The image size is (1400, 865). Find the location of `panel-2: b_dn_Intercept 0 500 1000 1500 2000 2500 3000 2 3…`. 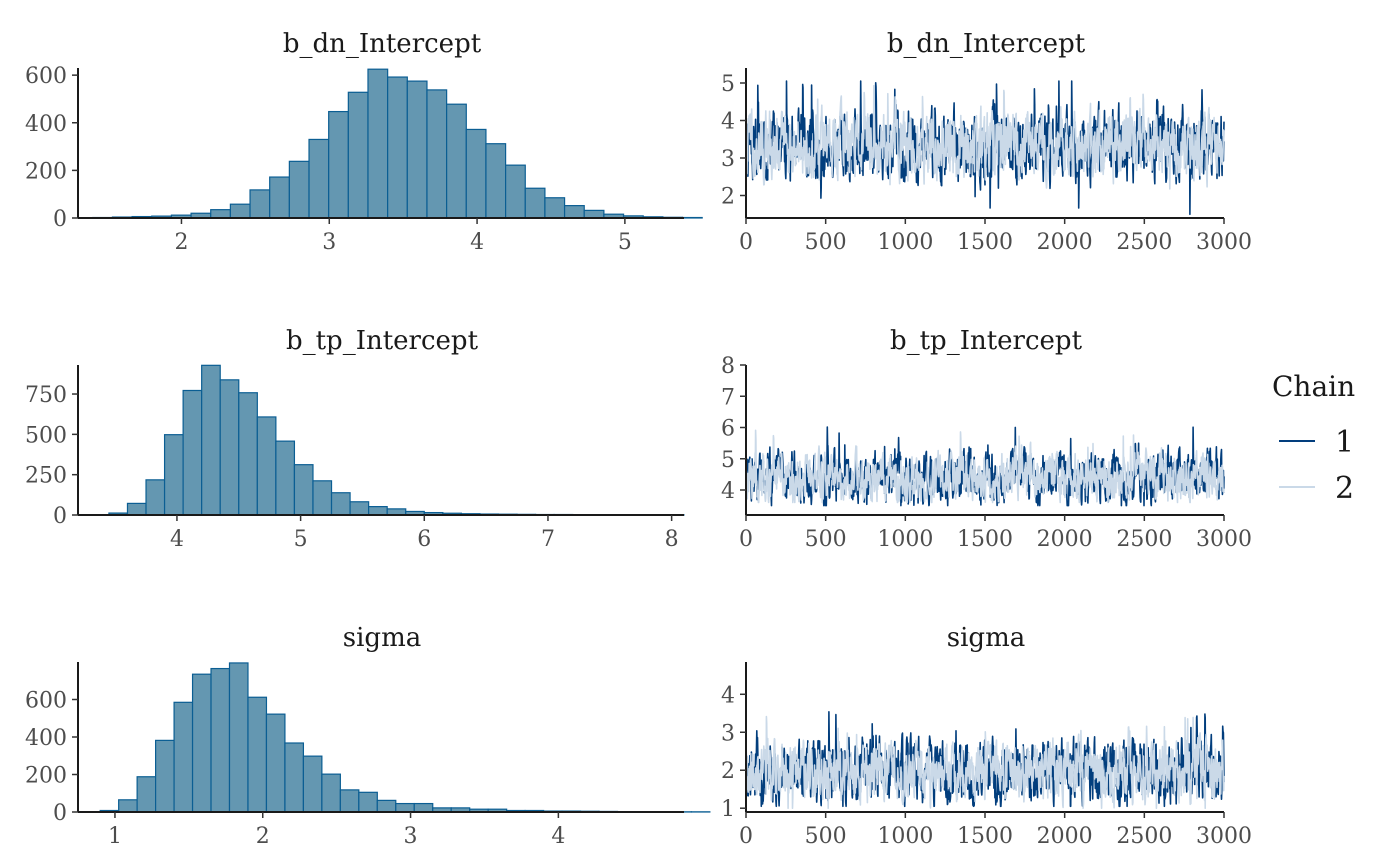

panel-2: b_dn_Intercept 0 500 1000 1500 2000 2500 3000 2 3… is located at coordinates (986, 142).